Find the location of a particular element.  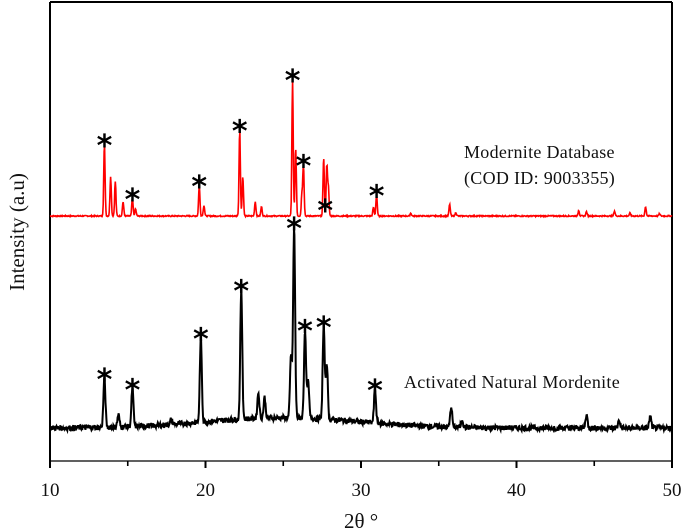

y-axis-label: Intensity (a.u) is located at coordinates (17, 232).